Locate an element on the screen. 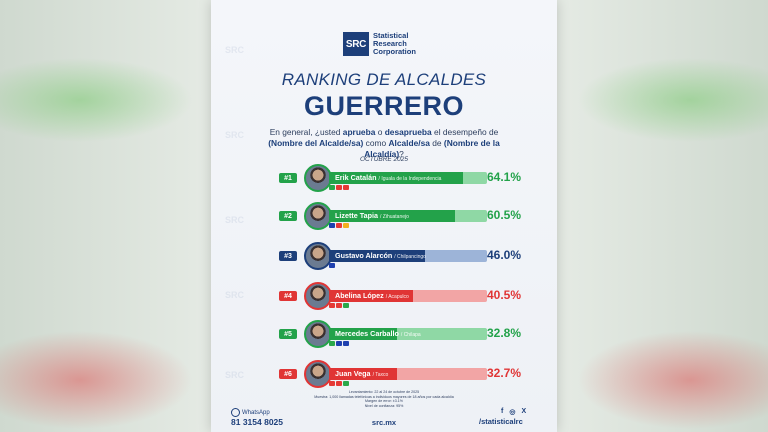 Image resolution: width=768 pixels, height=432 pixels. approval-percentage: 32.7% is located at coordinates (504, 373).